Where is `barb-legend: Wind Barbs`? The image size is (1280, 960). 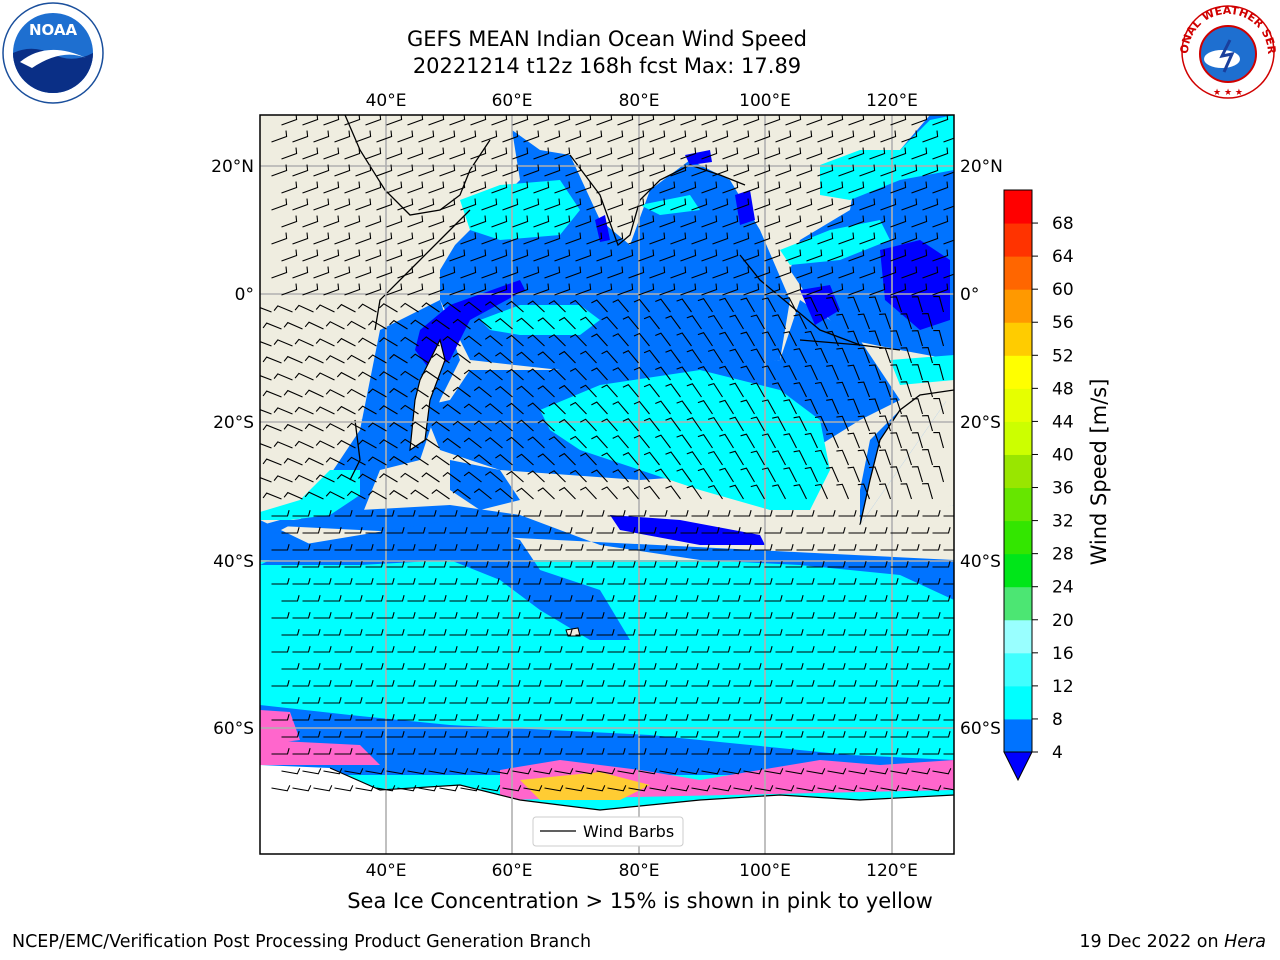 barb-legend: Wind Barbs is located at coordinates (608, 831).